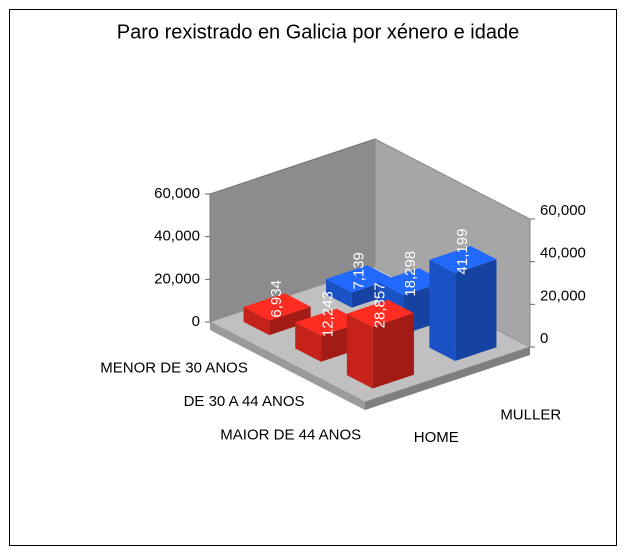 The height and width of the screenshot is (556, 627). Describe the element at coordinates (196, 321) in the screenshot. I see `y-tick-label: 0` at that location.